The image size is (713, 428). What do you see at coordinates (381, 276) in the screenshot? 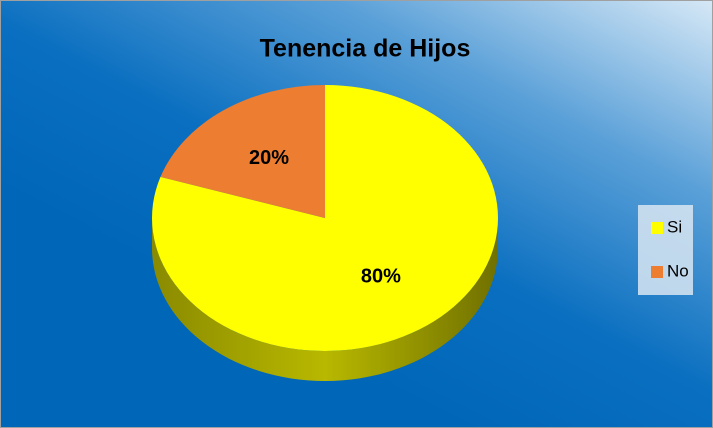
I see `data-label: 80%` at bounding box center [381, 276].